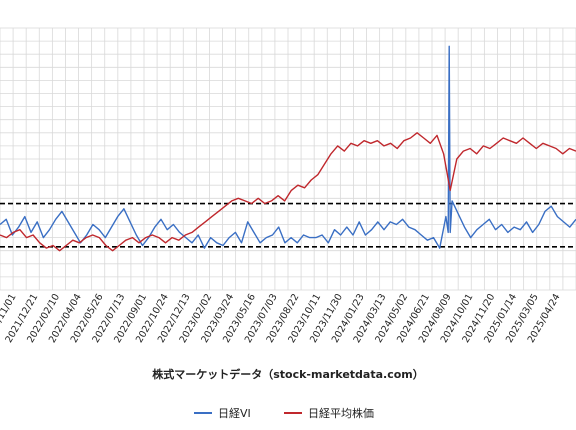 The height and width of the screenshot is (430, 576). I want to click on legend-swatch-nikkei, so click(293, 413).